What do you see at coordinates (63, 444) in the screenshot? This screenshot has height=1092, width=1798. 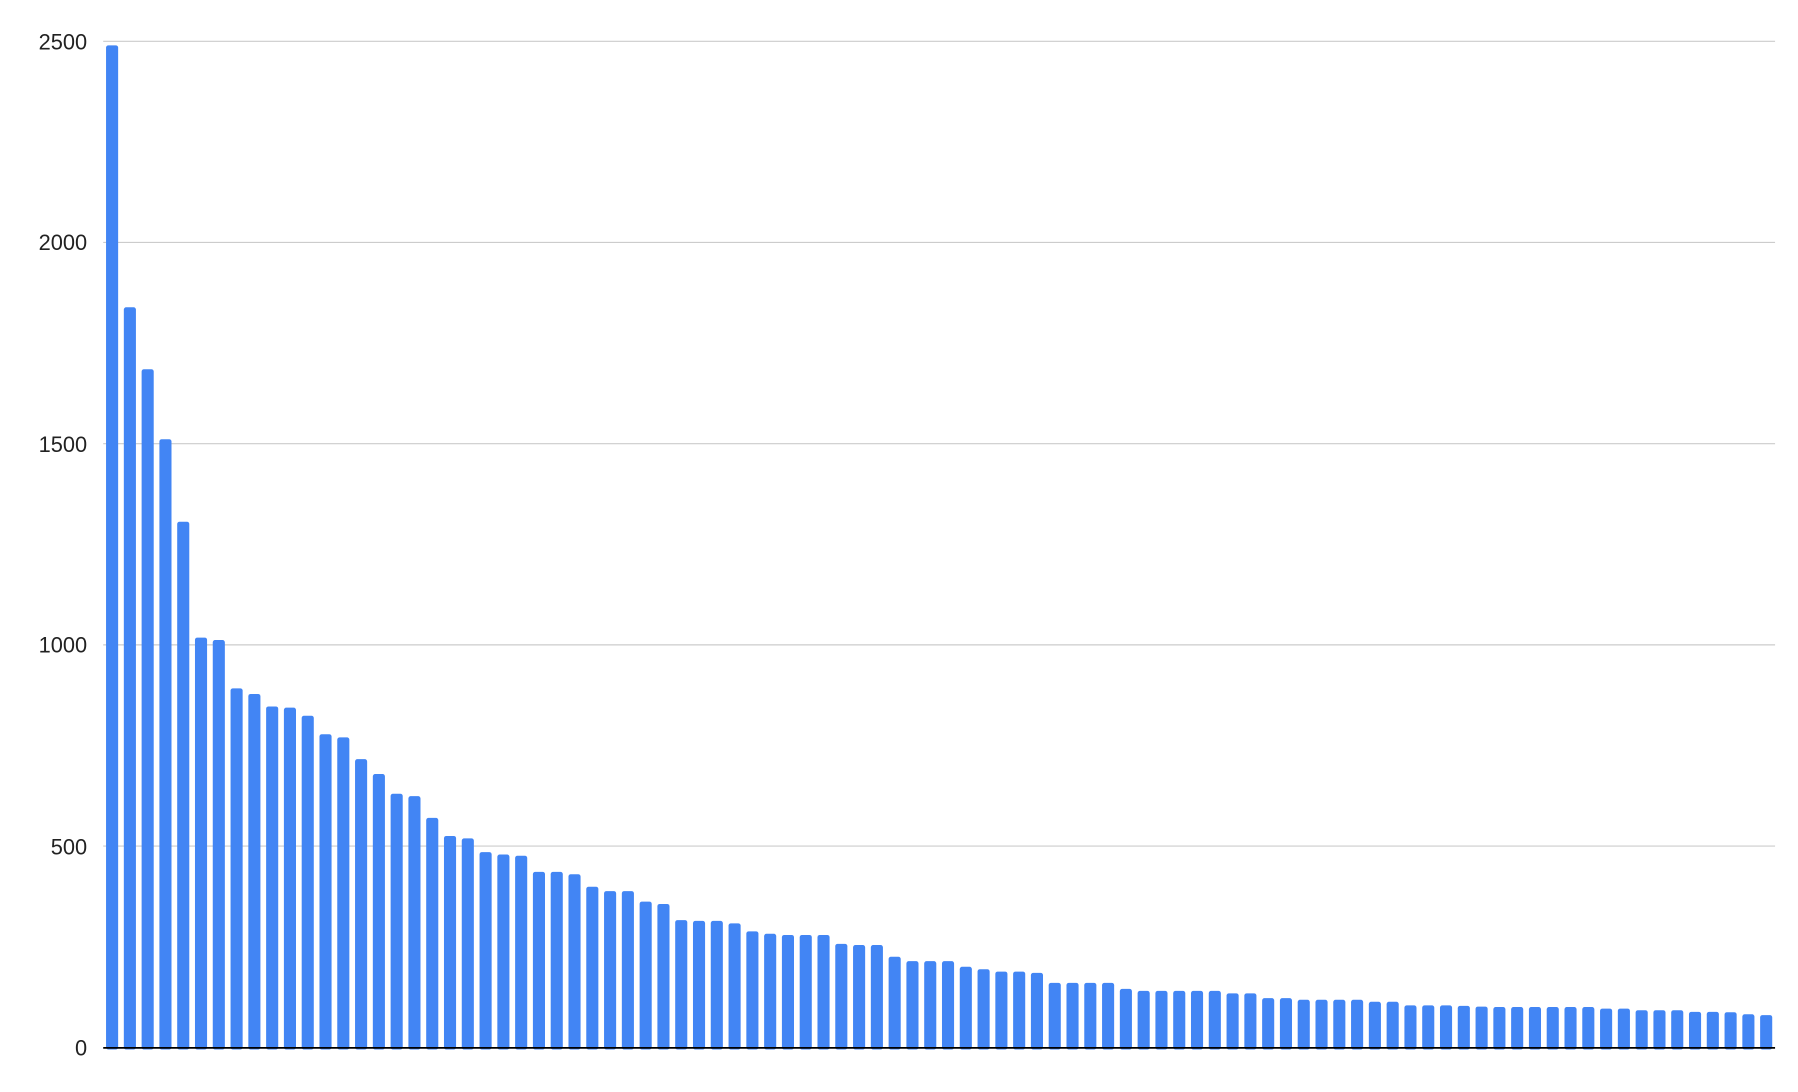 I see `y-tick-label: 1500` at bounding box center [63, 444].